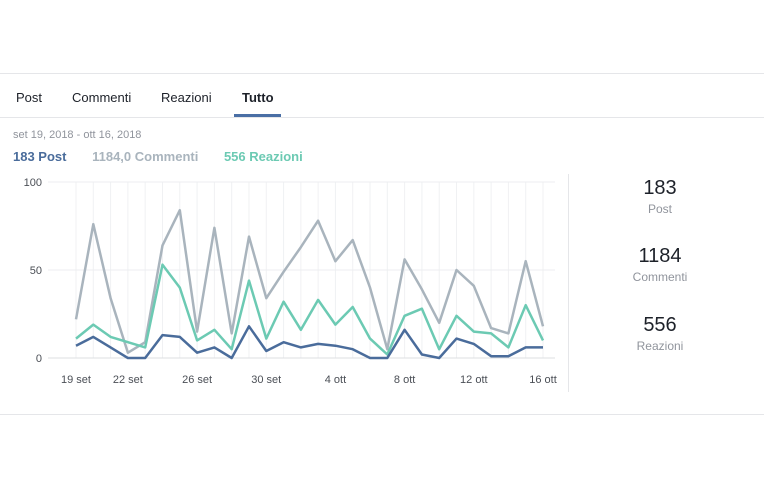  What do you see at coordinates (335, 380) in the screenshot?
I see `x-tick-label: 4 ott` at bounding box center [335, 380].